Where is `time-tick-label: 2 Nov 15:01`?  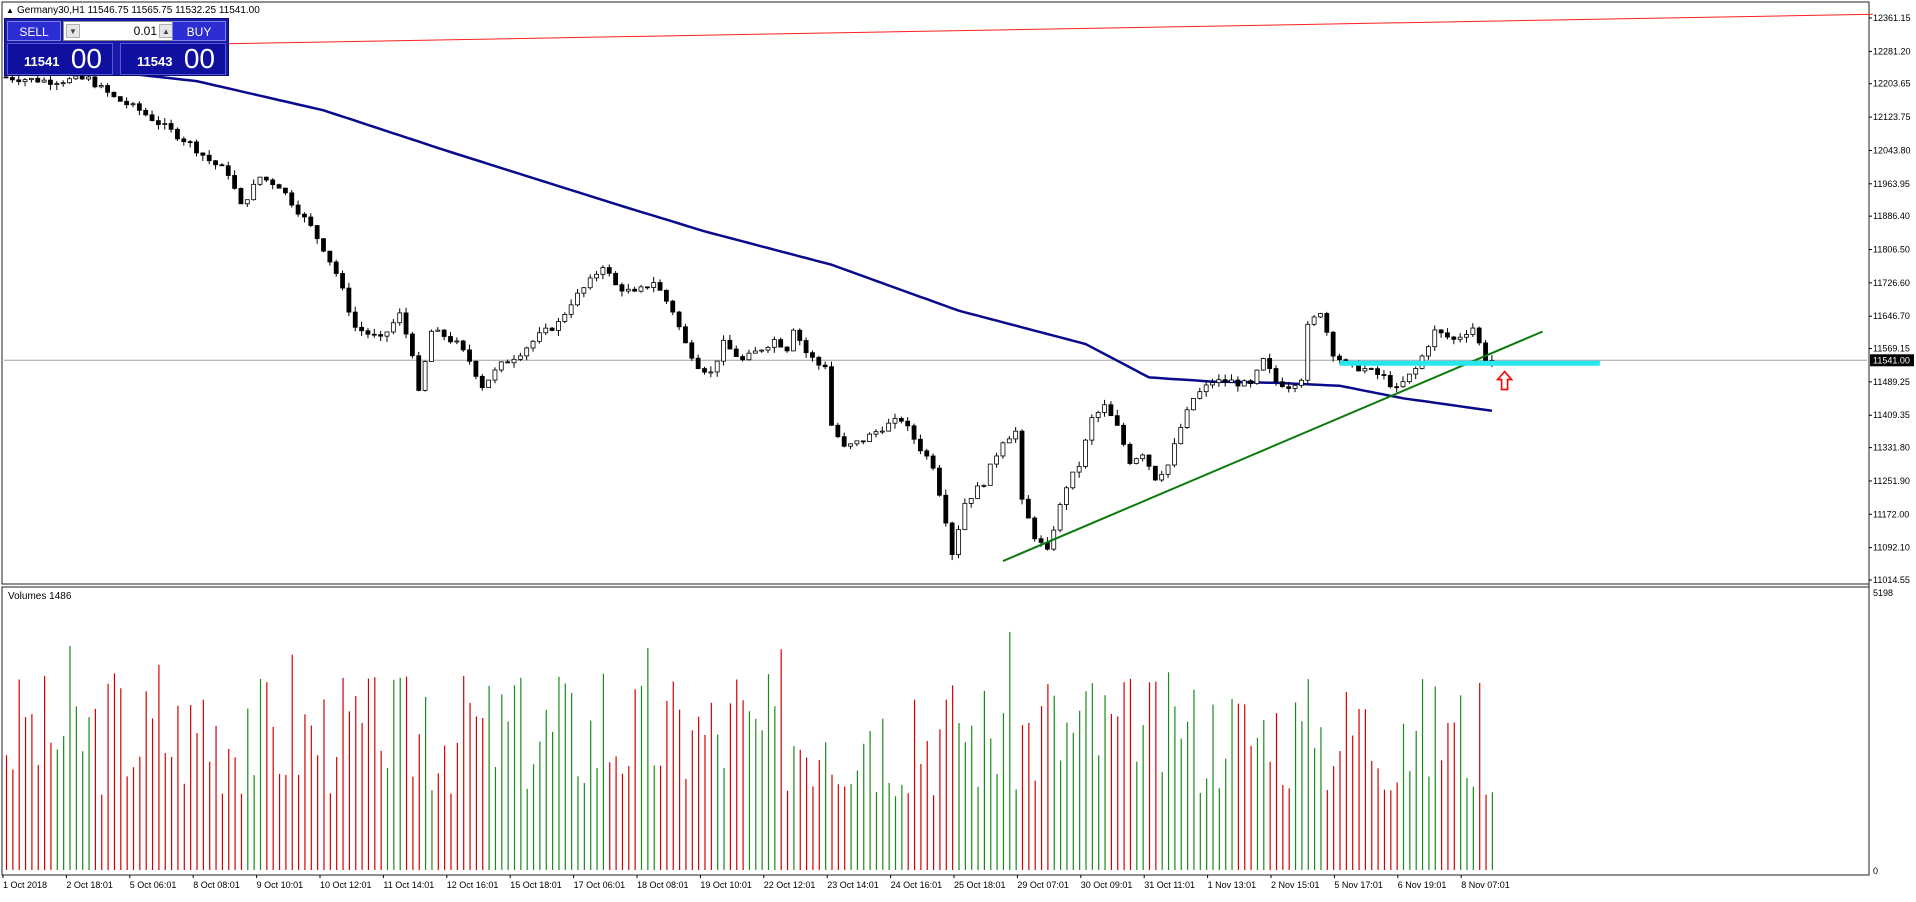 time-tick-label: 2 Nov 15:01 is located at coordinates (1295, 885).